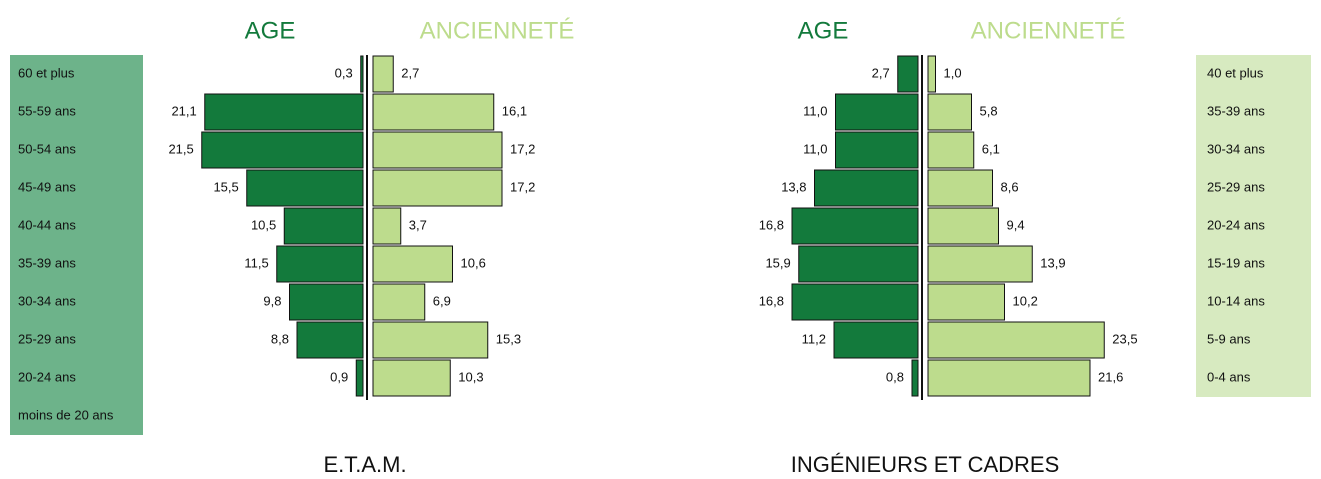 The image size is (1321, 479). I want to click on chart-title: INGÉNIEURS ET CADRES, so click(925, 464).